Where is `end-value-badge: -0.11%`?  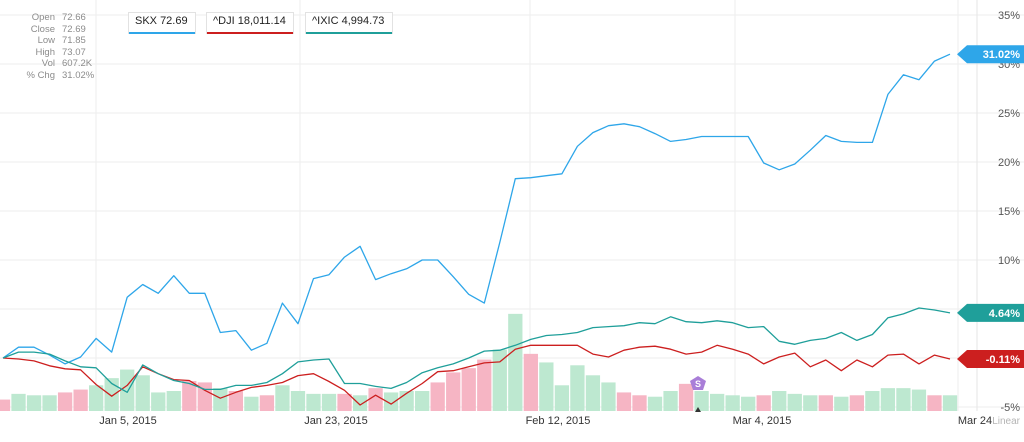
end-value-badge: -0.11% is located at coordinates (990, 358).